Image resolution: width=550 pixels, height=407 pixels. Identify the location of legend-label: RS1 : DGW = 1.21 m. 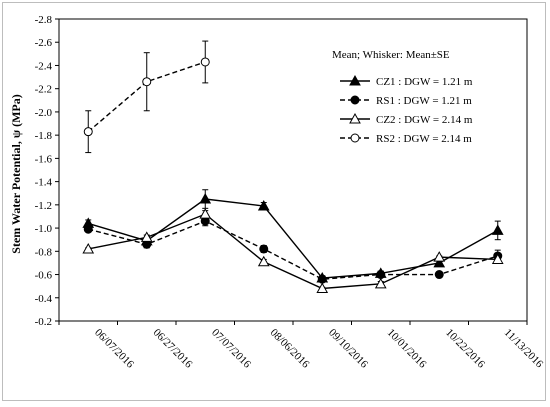
(424, 101).